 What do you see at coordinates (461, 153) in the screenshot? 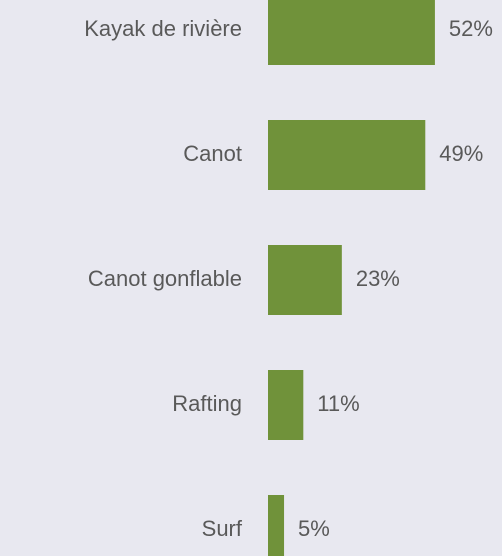
I see `value-label: 49%` at bounding box center [461, 153].